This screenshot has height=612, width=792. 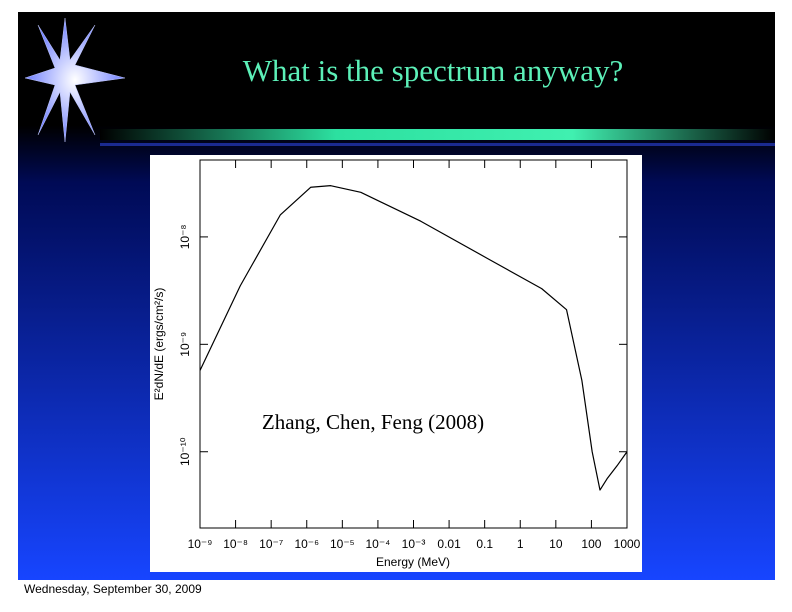 I want to click on footer-date: Wednesday, September 30, 2009, so click(x=113, y=589).